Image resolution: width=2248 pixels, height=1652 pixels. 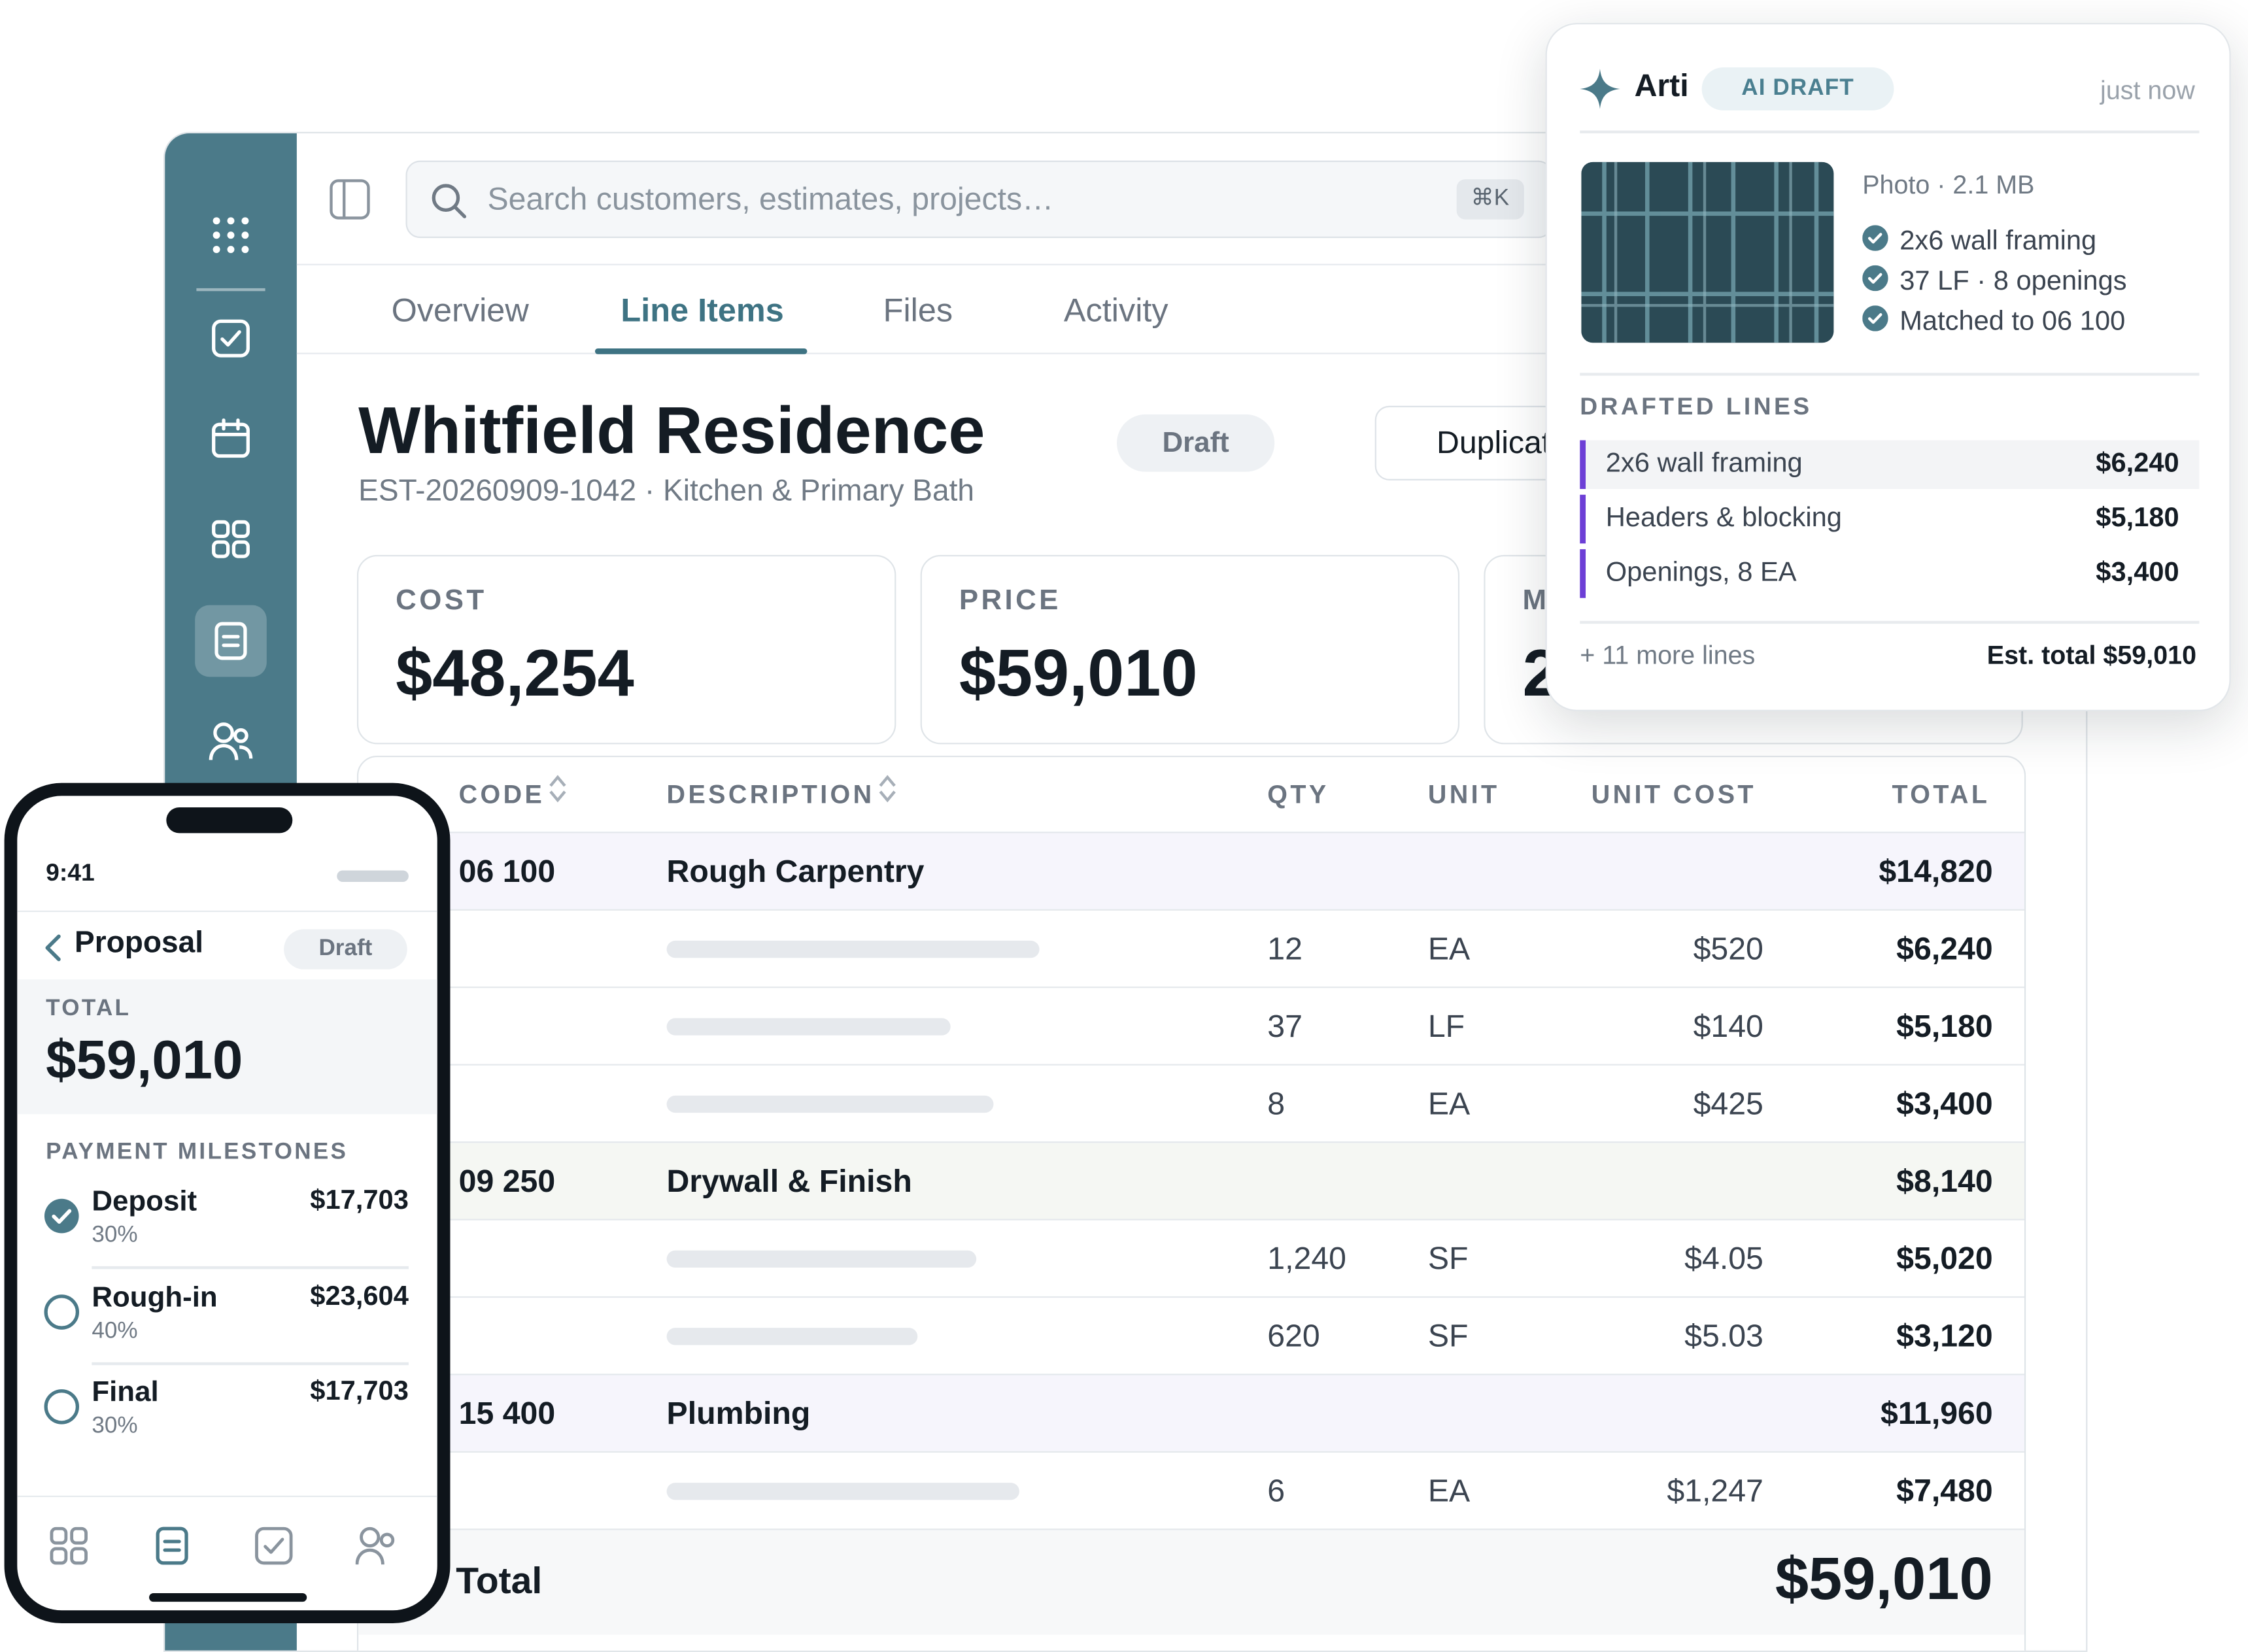 I want to click on drafted-line: 2x6 wall framing $6,240, so click(x=1890, y=464).